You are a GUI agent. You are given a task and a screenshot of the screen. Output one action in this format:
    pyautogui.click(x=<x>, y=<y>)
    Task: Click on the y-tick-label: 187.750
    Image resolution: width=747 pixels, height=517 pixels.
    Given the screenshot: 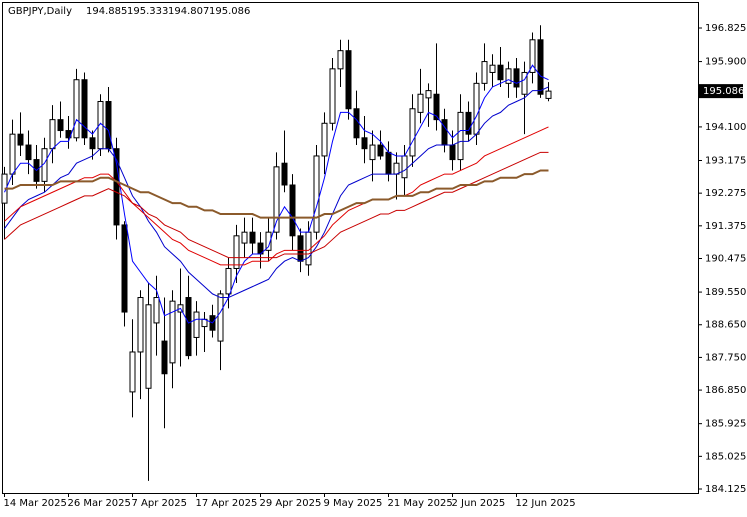 What is the action you would take?
    pyautogui.click(x=725, y=357)
    